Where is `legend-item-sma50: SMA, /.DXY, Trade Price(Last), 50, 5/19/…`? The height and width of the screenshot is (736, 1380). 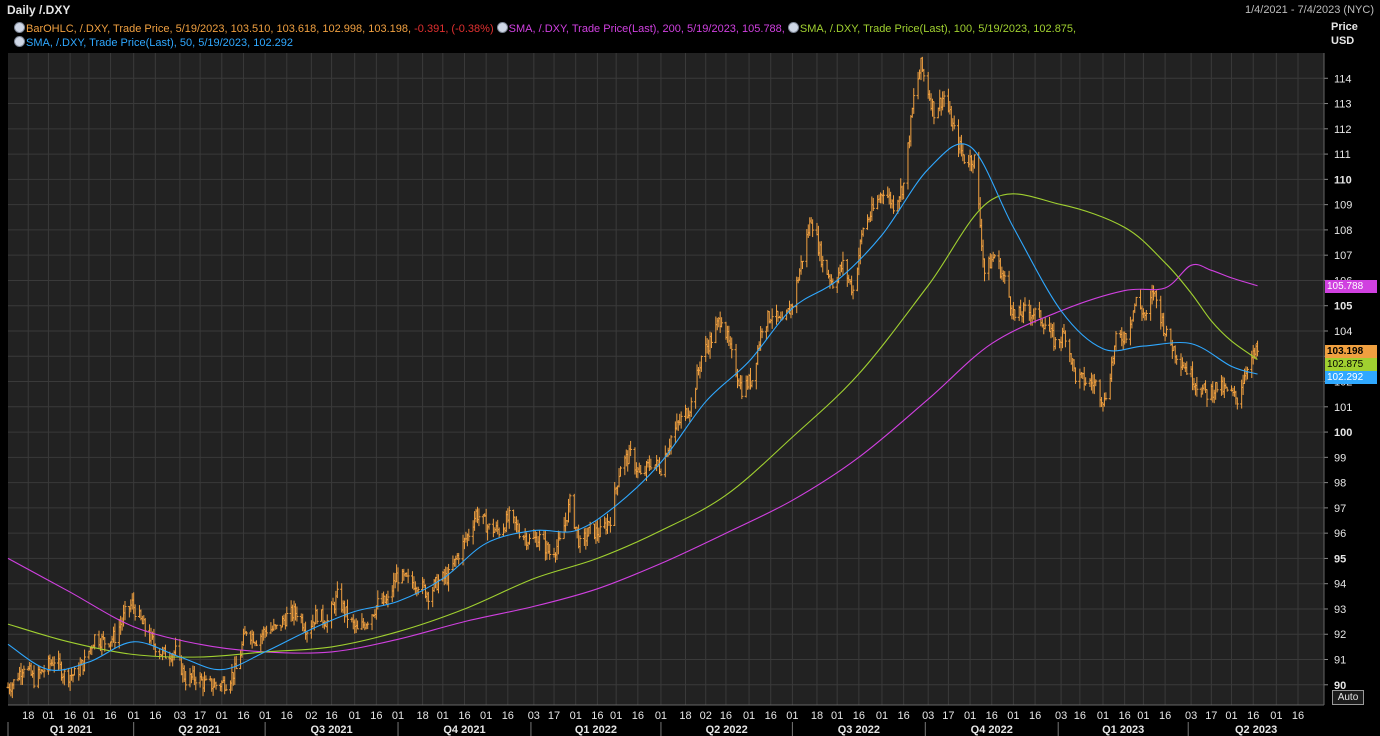 legend-item-sma50: SMA, /.DXY, Trade Price(Last), 50, 5/19/… is located at coordinates (154, 42).